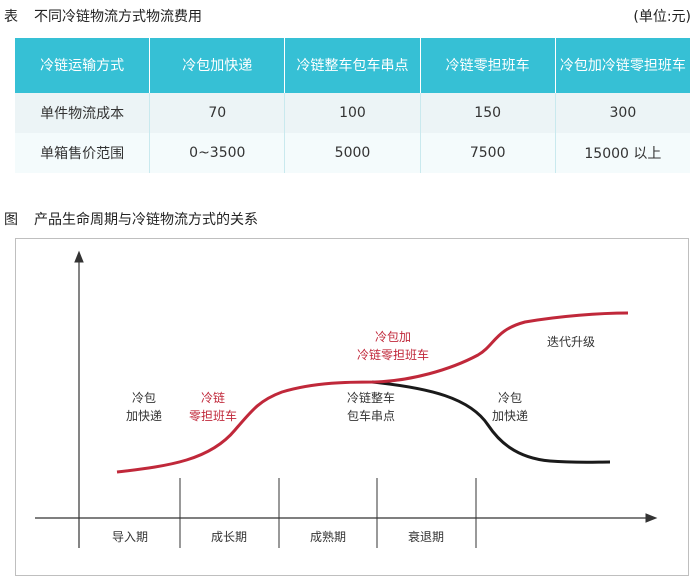 The image size is (697, 582). Describe the element at coordinates (144, 416) in the screenshot. I see `label-cold-pack-2: 加快递` at that location.